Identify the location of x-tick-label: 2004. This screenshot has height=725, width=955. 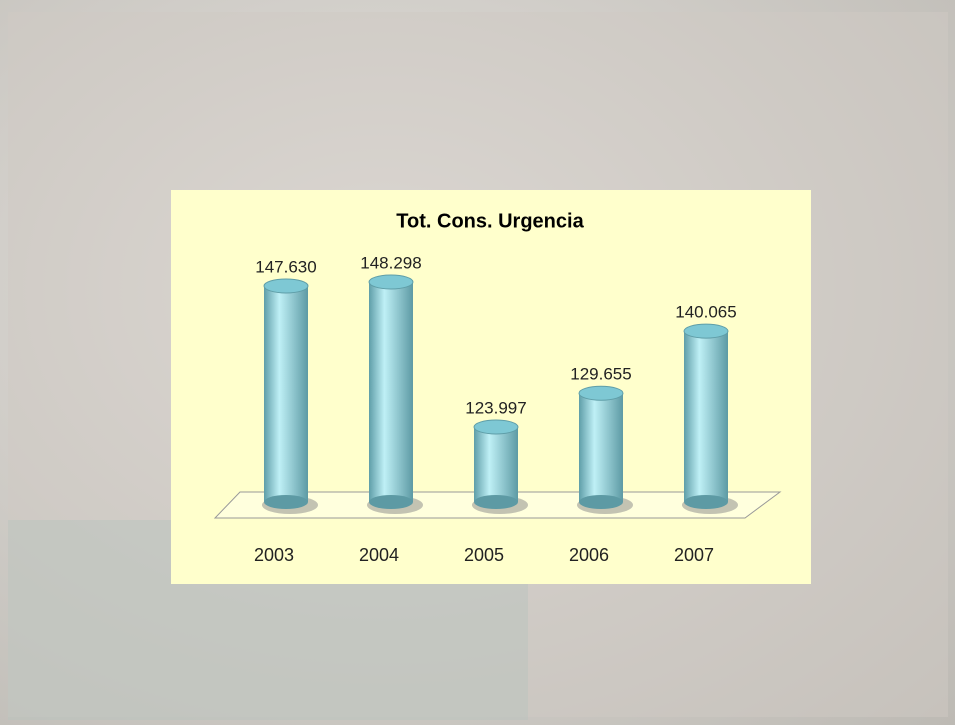
(379, 555).